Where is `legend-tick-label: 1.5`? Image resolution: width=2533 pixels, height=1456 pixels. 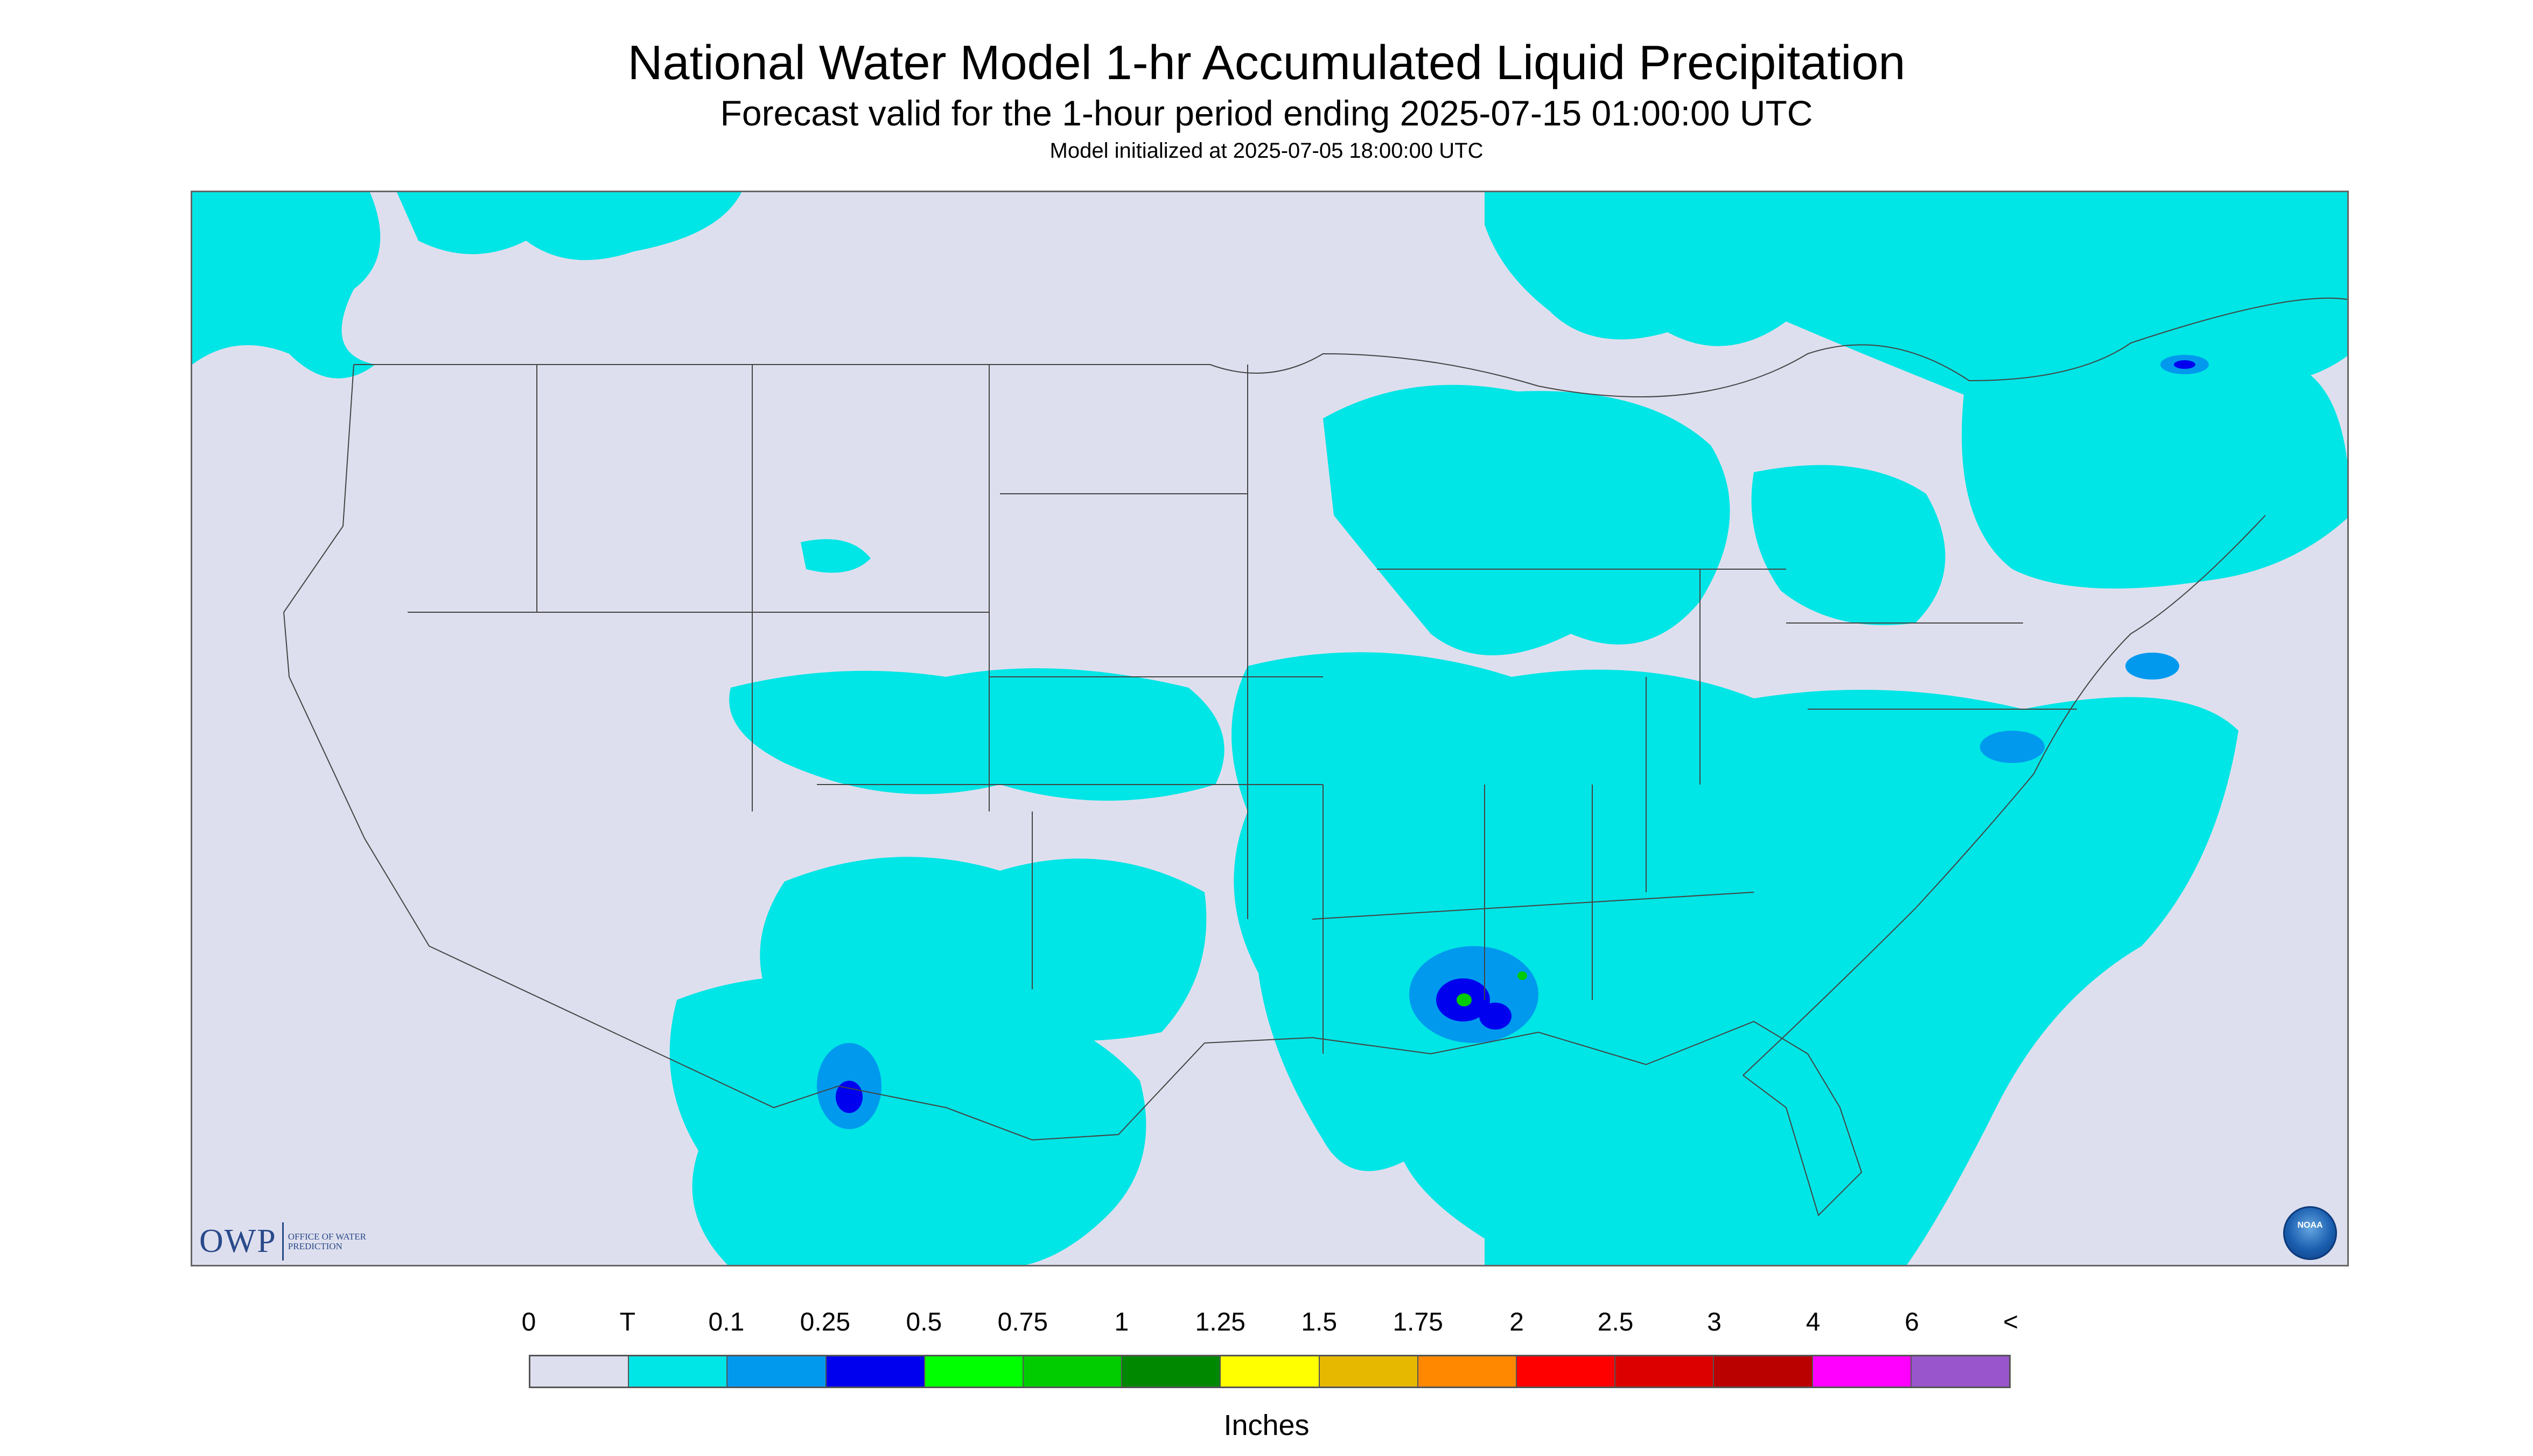
legend-tick-label: 1.5 is located at coordinates (1319, 1322).